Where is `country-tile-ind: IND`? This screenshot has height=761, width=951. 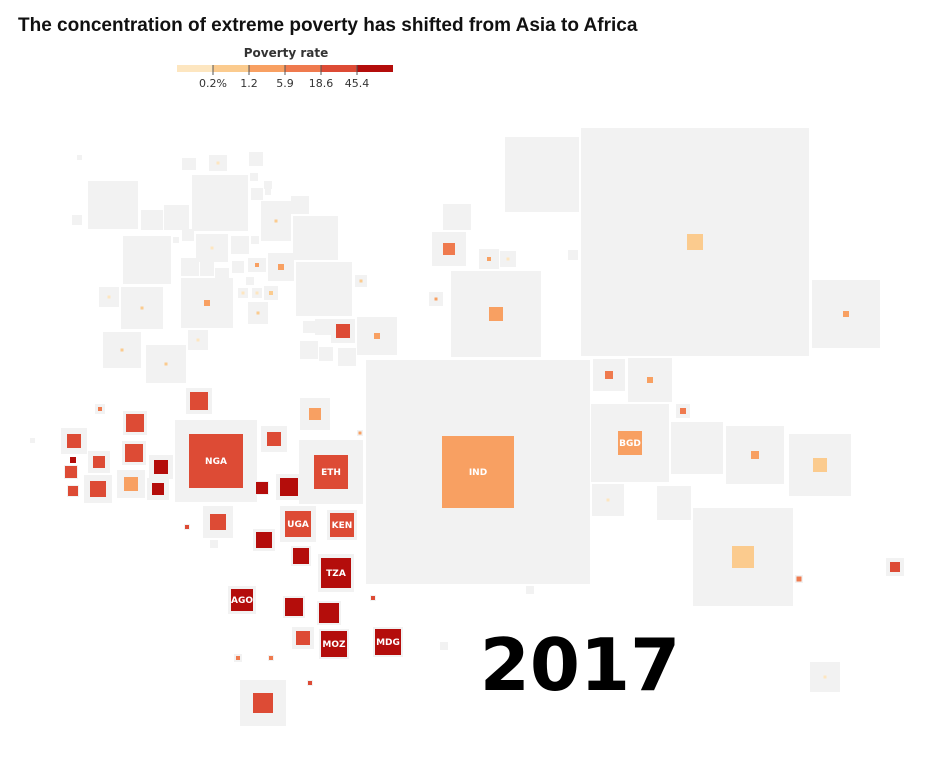
country-tile-ind: IND is located at coordinates (478, 472).